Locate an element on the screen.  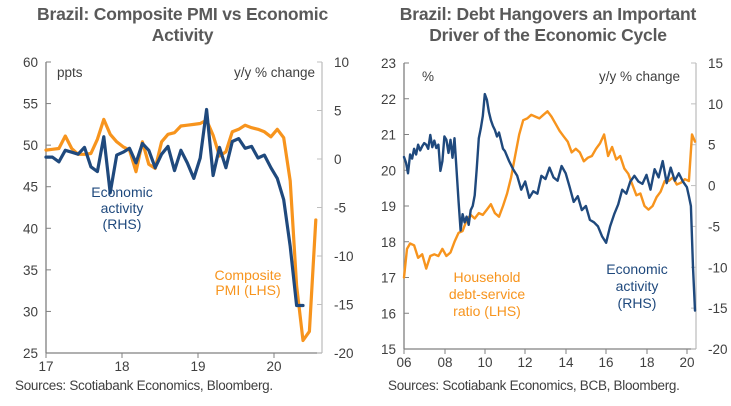
title-line: Brazil: Composite PMI vs Economic is located at coordinates (182, 14).